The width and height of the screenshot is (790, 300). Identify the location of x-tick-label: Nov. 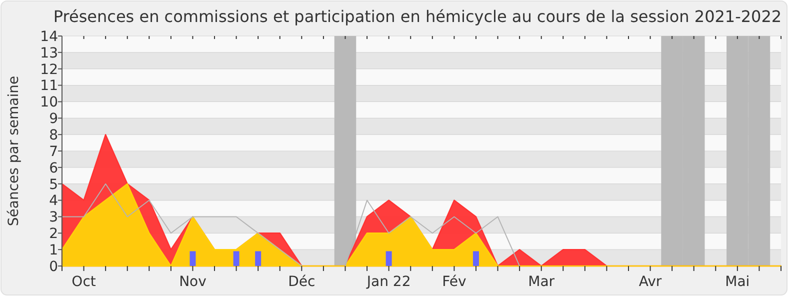
(192, 282).